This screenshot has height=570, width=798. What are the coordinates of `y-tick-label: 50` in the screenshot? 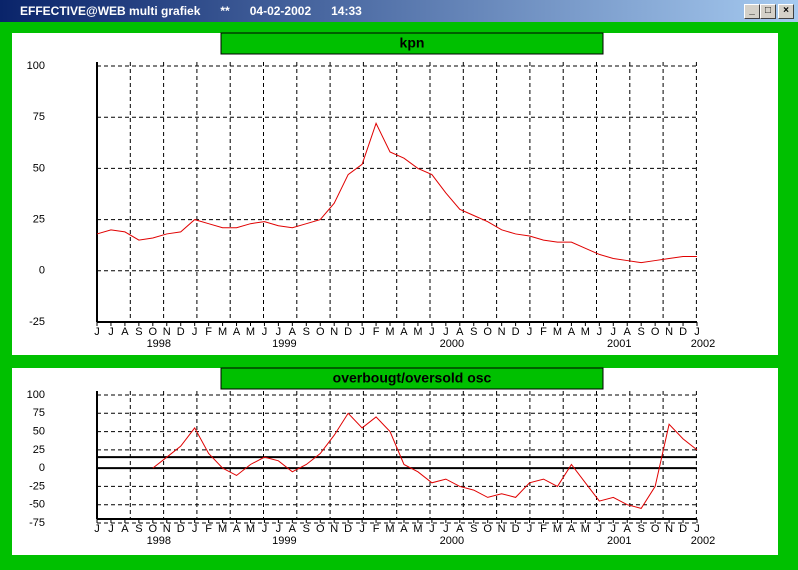 It's located at (39, 168).